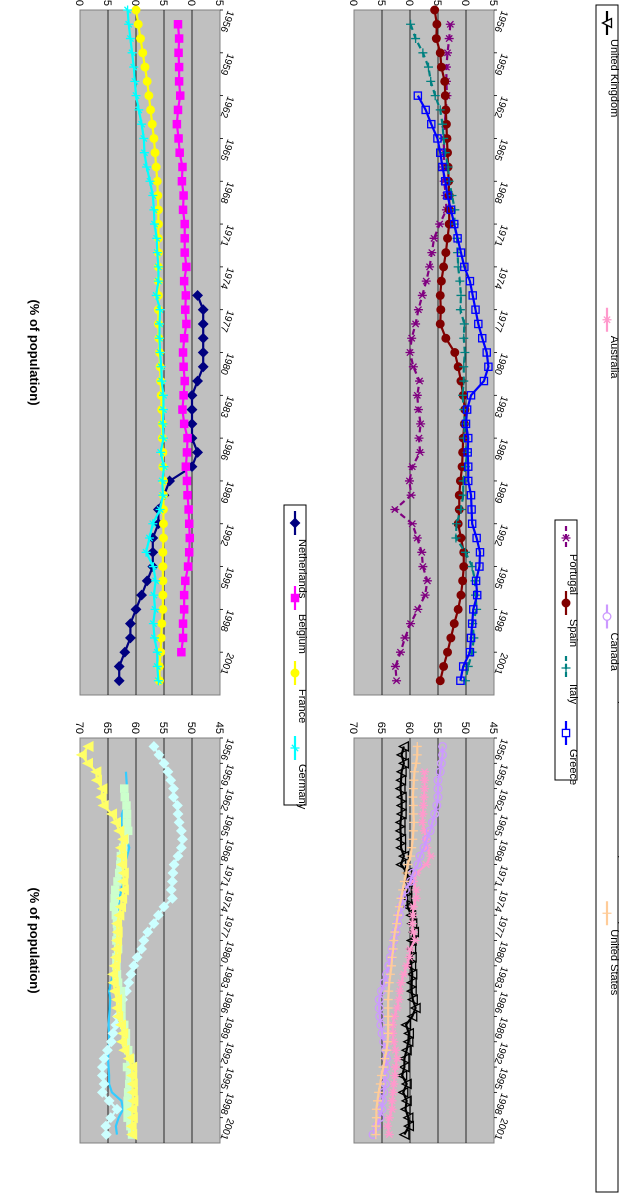 The height and width of the screenshot is (1195, 630). What do you see at coordinates (302, 706) in the screenshot?
I see `legend-label: France` at bounding box center [302, 706].